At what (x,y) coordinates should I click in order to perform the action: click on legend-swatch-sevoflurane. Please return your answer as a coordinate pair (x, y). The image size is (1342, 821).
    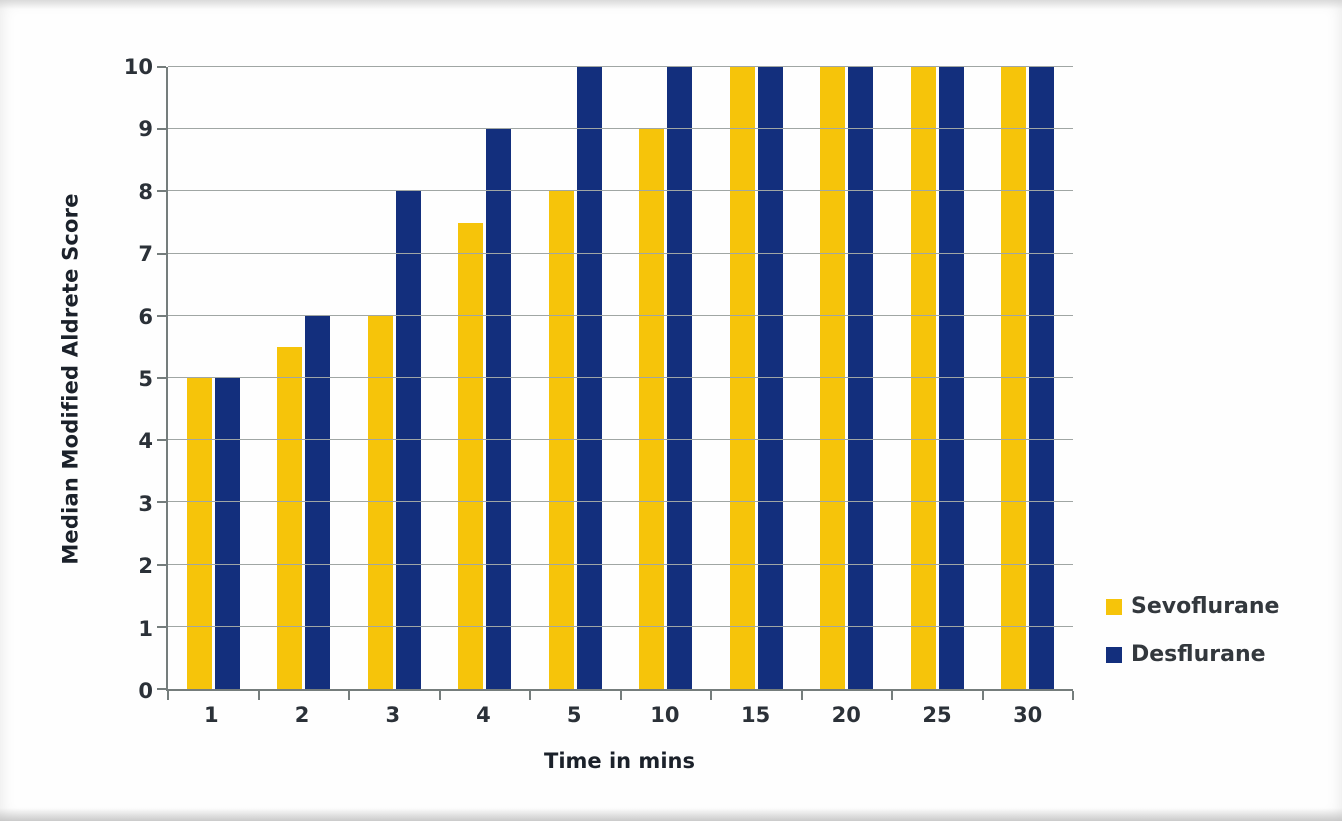
    Looking at the image, I should click on (1114, 606).